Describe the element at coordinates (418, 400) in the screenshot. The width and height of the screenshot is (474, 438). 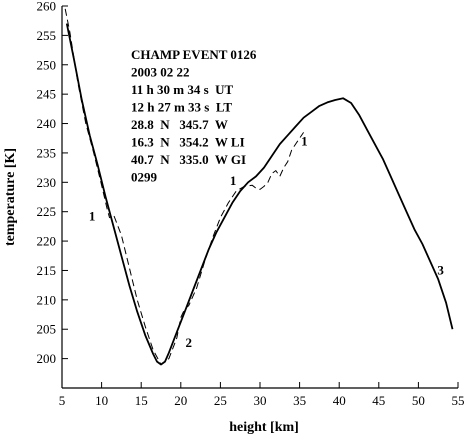
I see `x-tick-label: 50` at that location.